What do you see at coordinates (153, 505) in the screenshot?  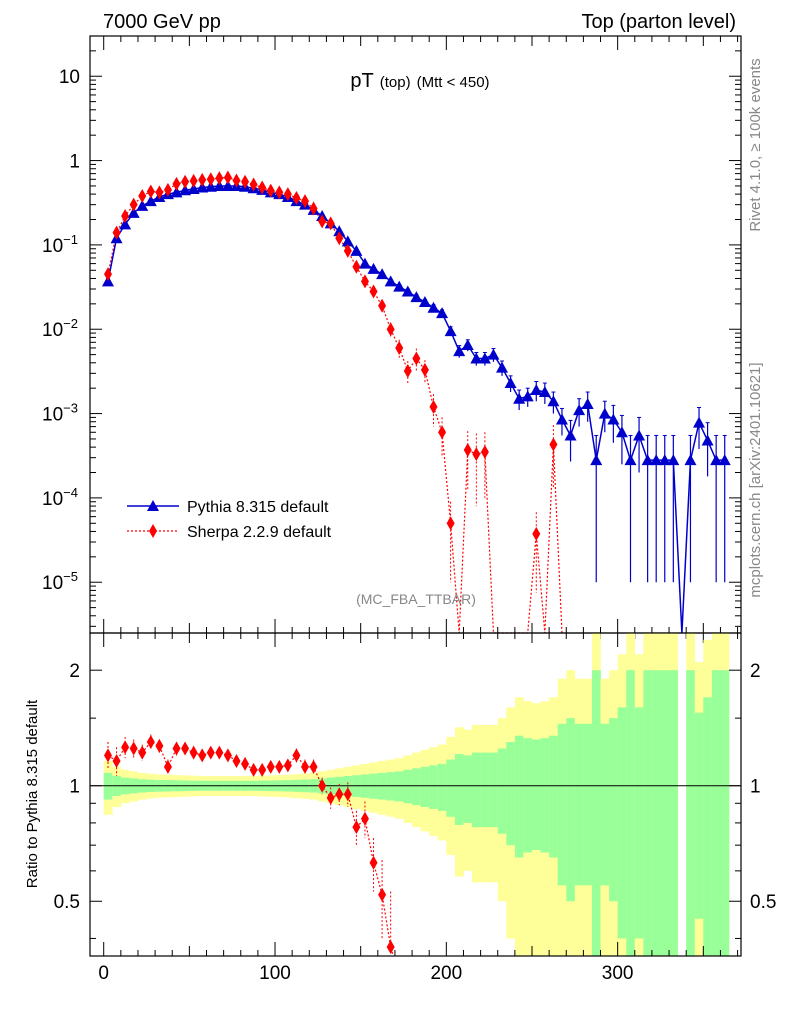 I see `legend-pythia-marker` at bounding box center [153, 505].